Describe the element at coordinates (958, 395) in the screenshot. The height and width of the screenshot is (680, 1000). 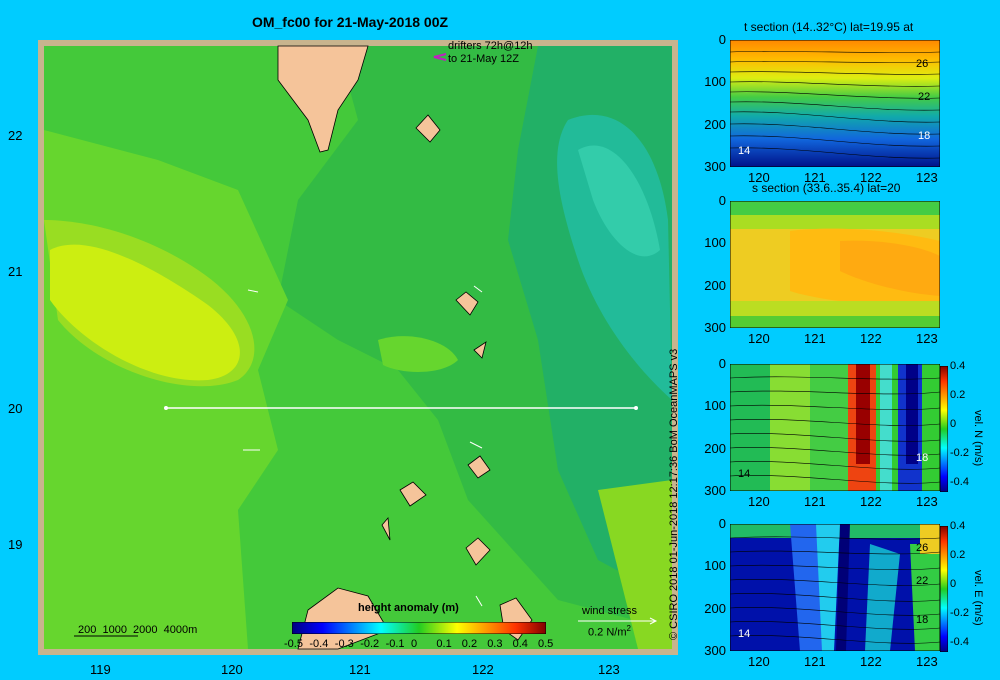
I see `v-section-colorbar-tick: 0.2` at that location.